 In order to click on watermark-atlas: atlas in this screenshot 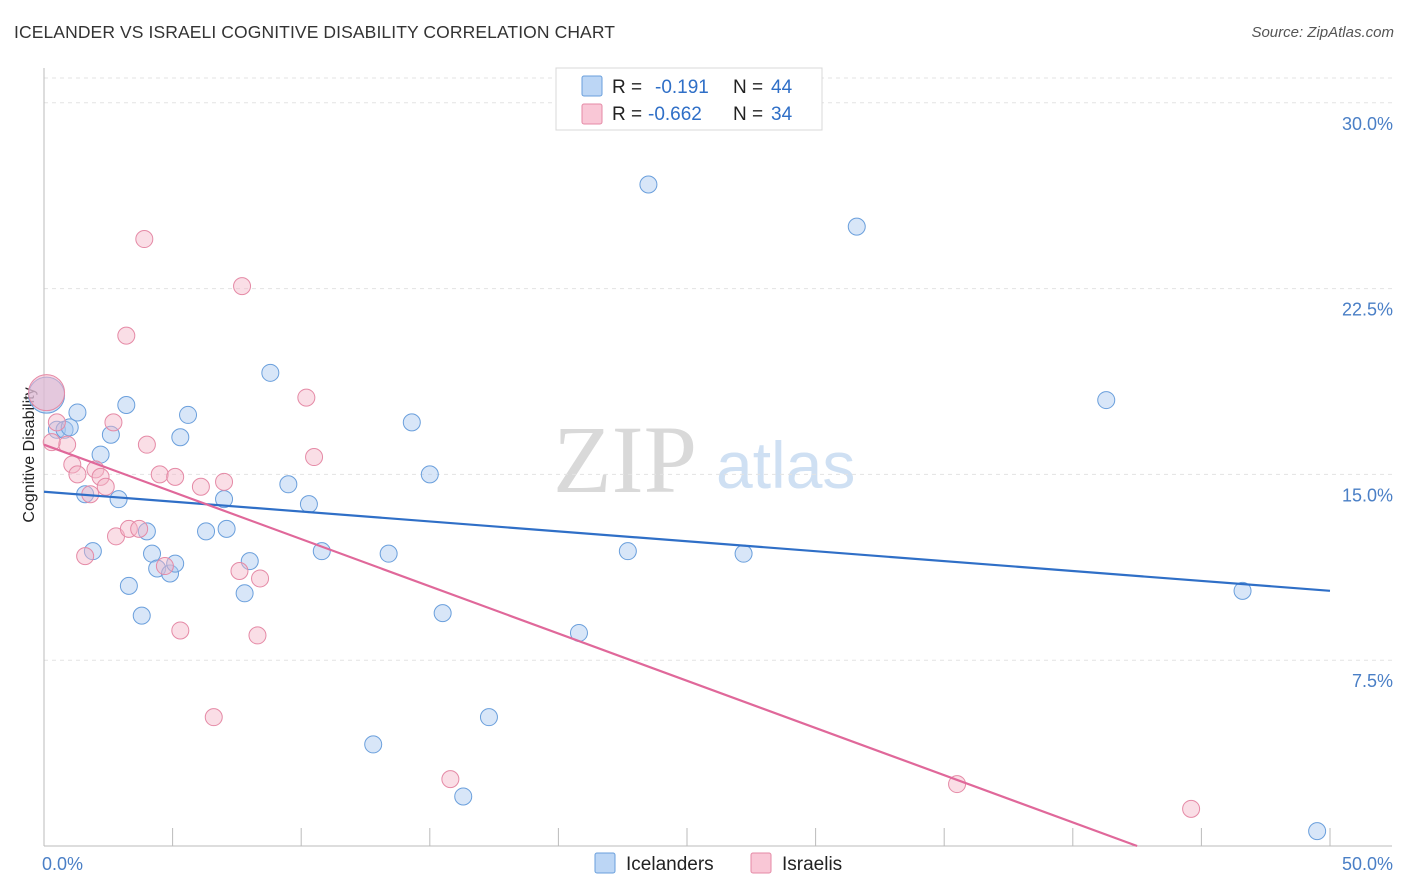, I will do `click(785, 465)`.